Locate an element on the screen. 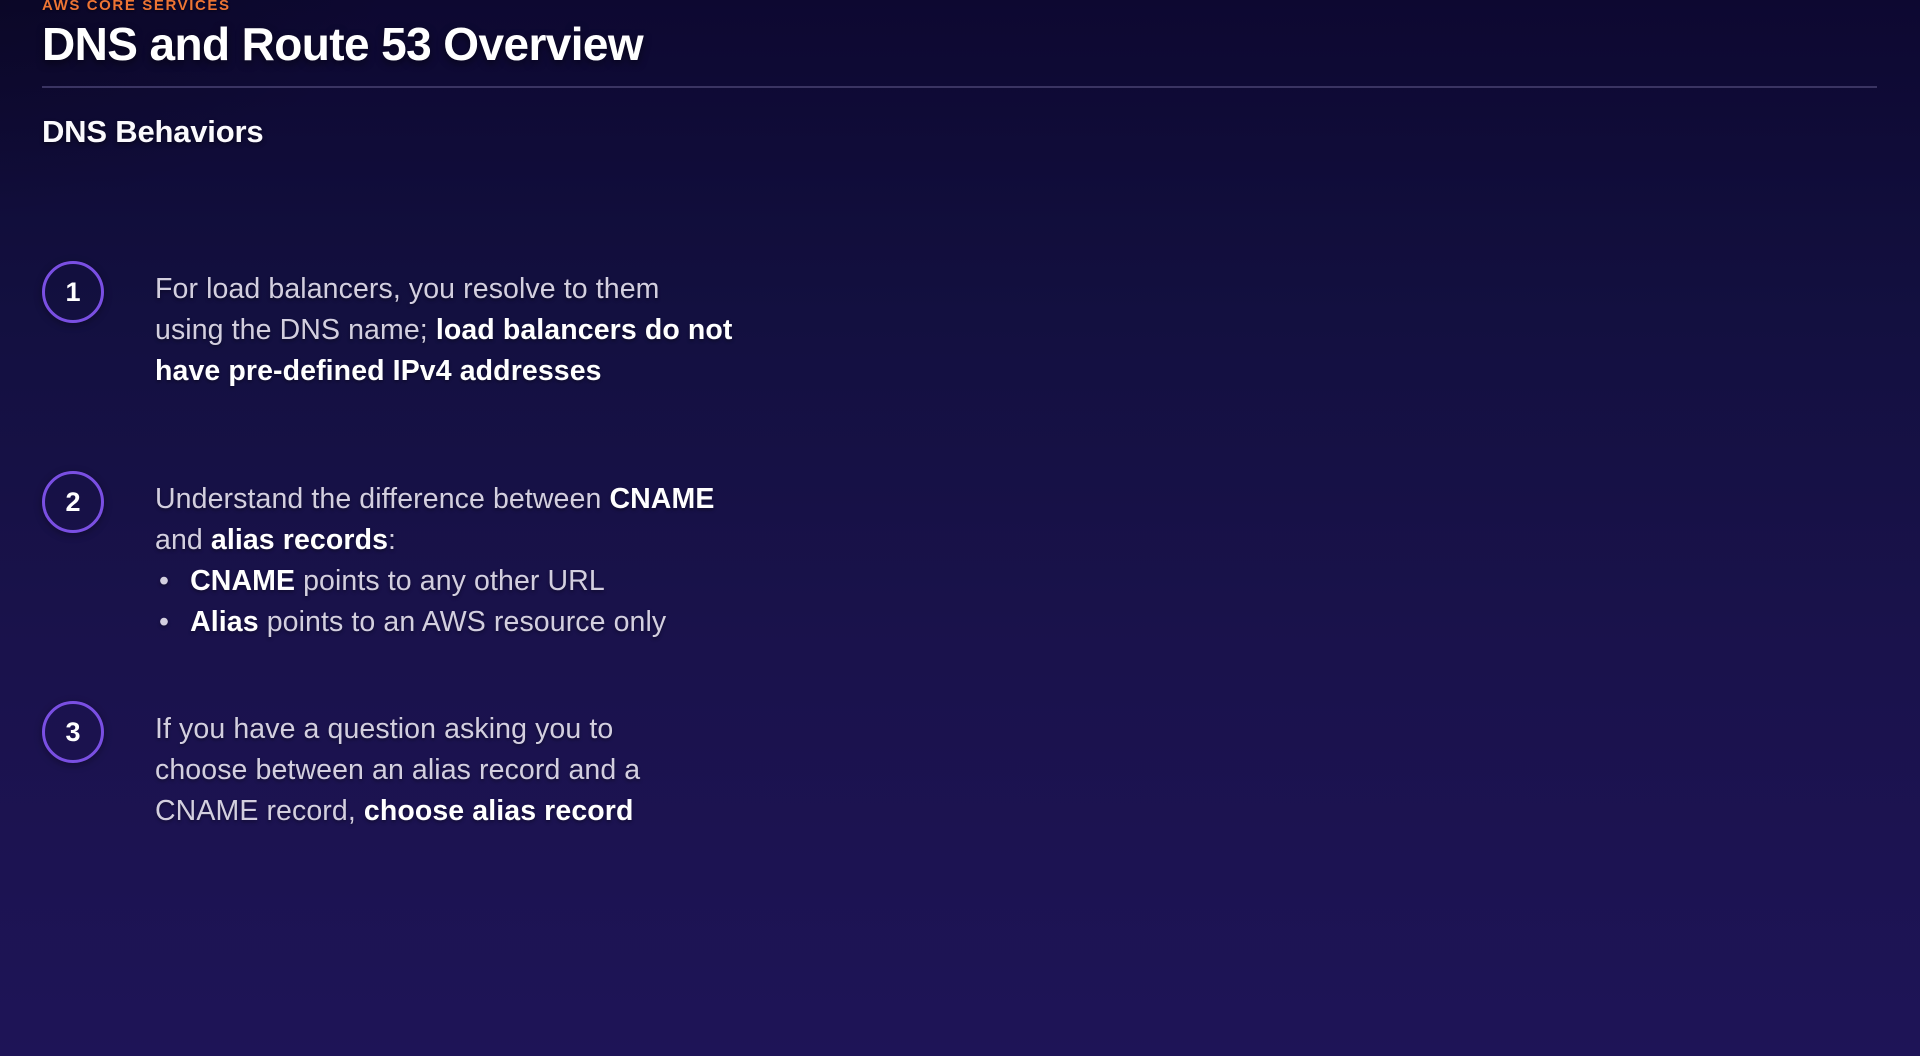 The image size is (1920, 1056). emphasis-text: have pre-defined IPv4 addresses is located at coordinates (378, 371).